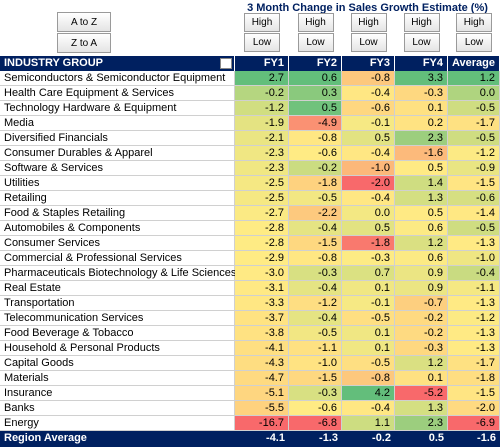  What do you see at coordinates (421, 63) in the screenshot?
I see `column-header: FY4` at bounding box center [421, 63].